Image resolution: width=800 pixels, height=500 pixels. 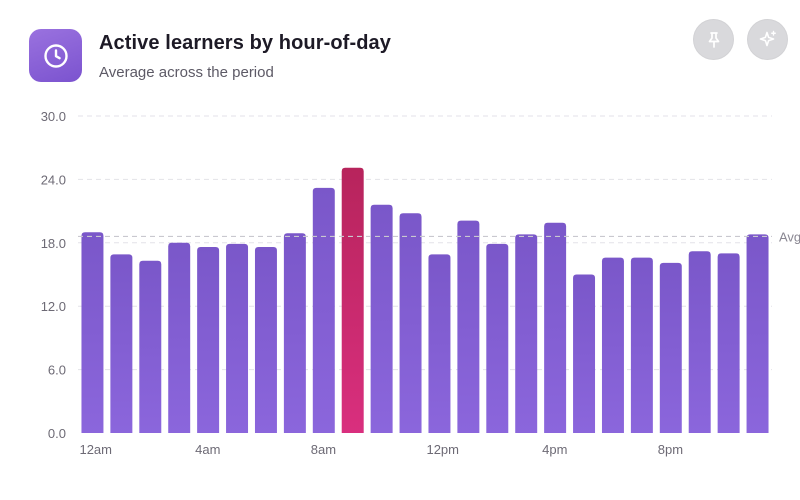 I want to click on y-tick-label: 18.0, so click(x=53, y=243).